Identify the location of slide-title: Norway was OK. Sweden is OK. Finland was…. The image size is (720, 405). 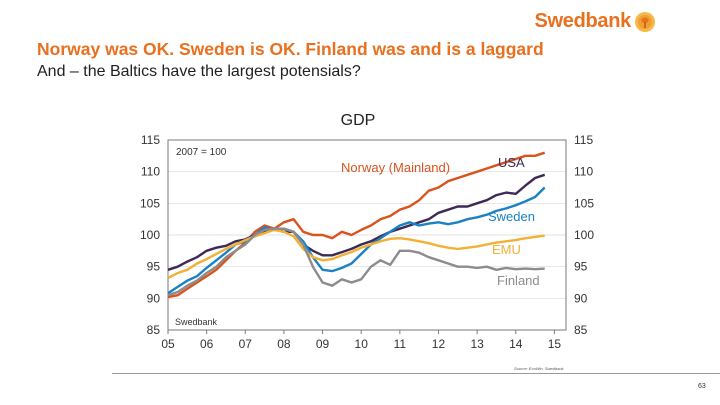
(290, 49).